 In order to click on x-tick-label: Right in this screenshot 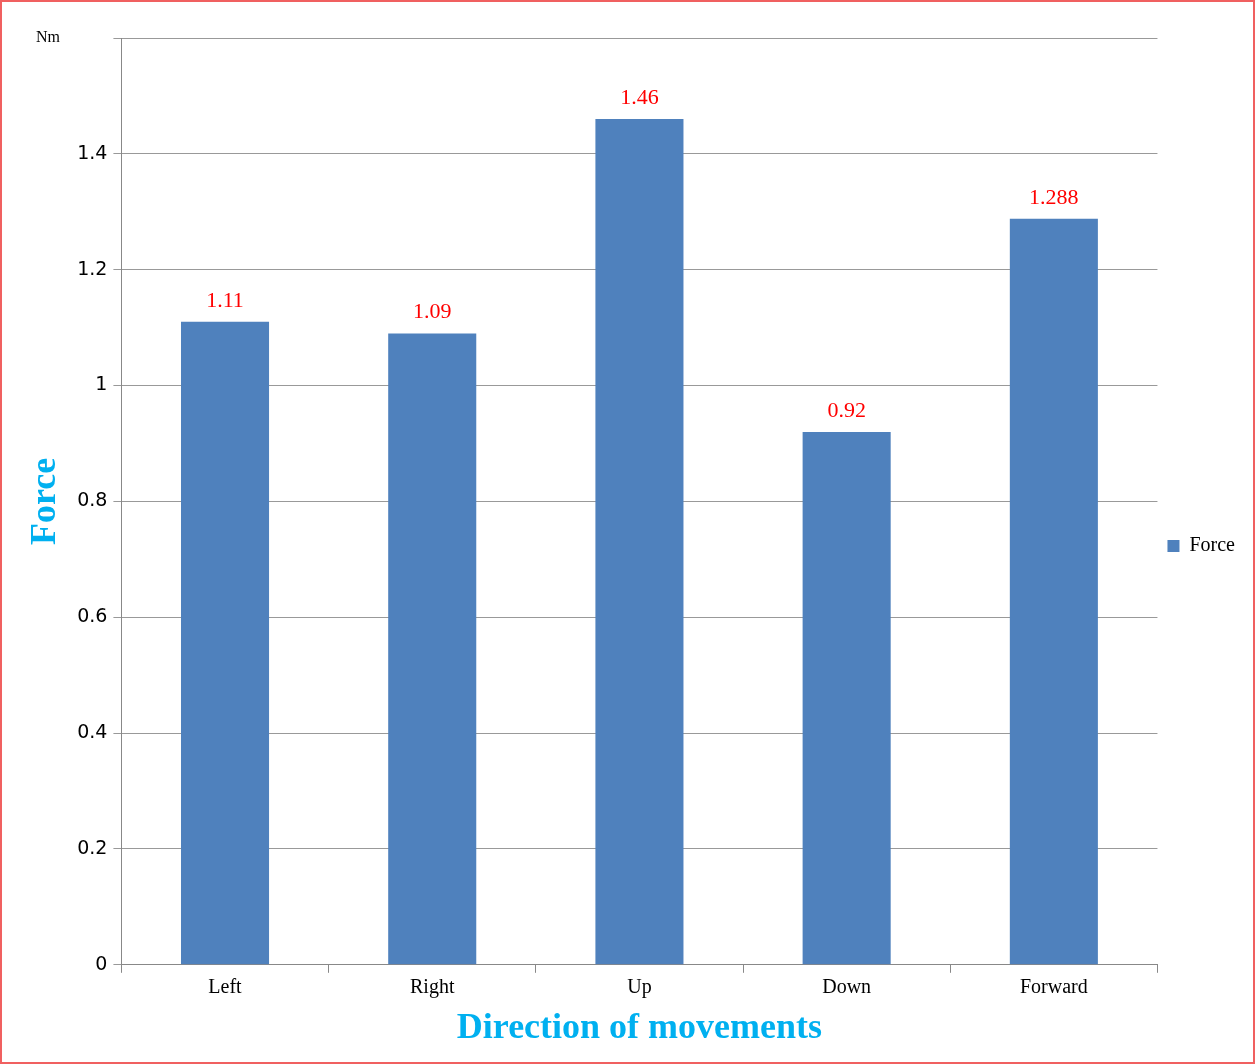, I will do `click(432, 987)`.